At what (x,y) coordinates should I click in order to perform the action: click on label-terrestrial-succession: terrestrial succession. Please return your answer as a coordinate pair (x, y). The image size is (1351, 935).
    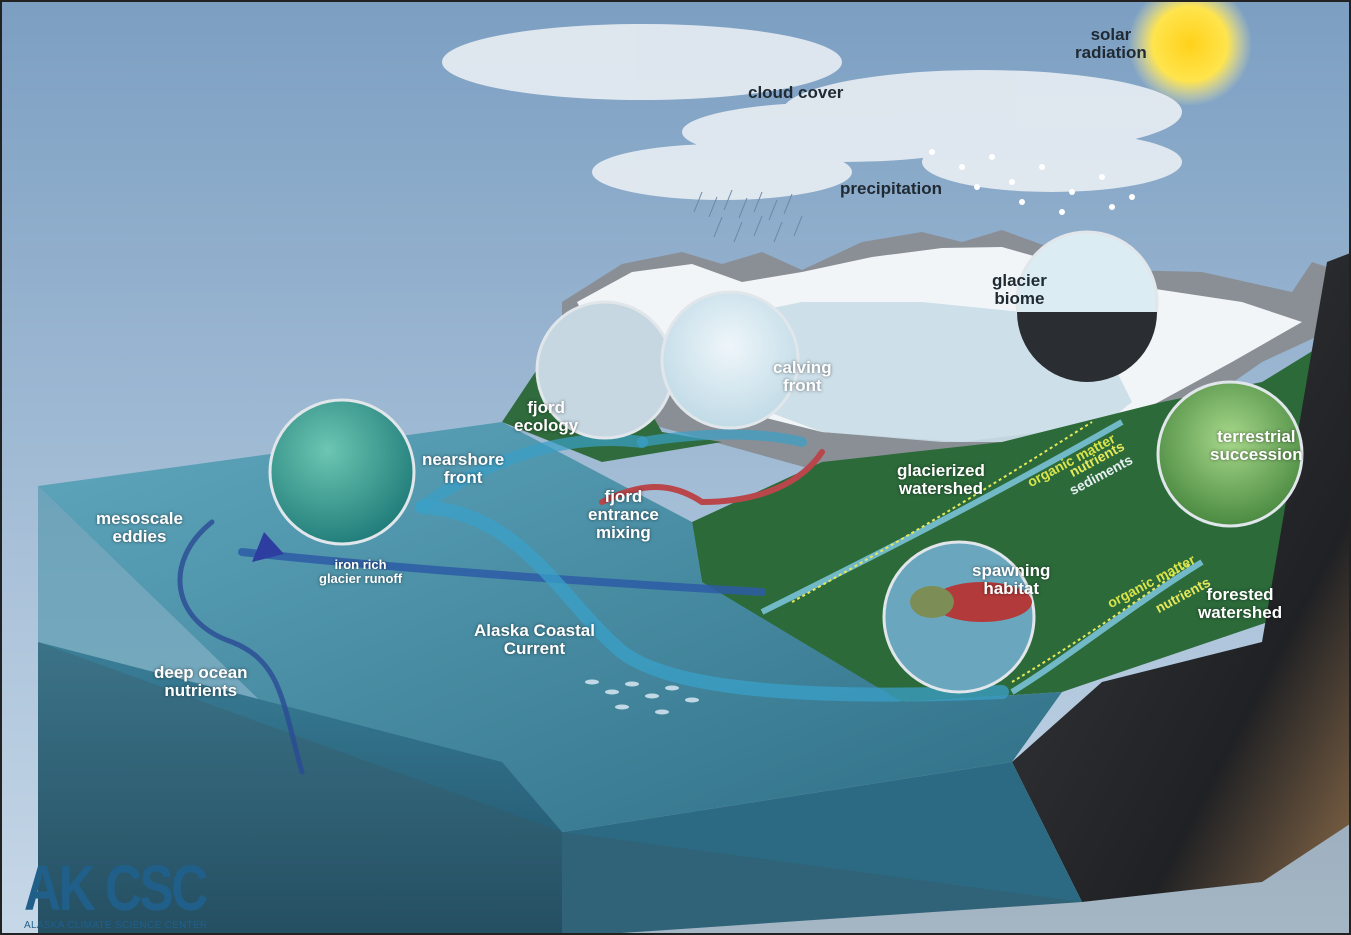
    Looking at the image, I should click on (1256, 445).